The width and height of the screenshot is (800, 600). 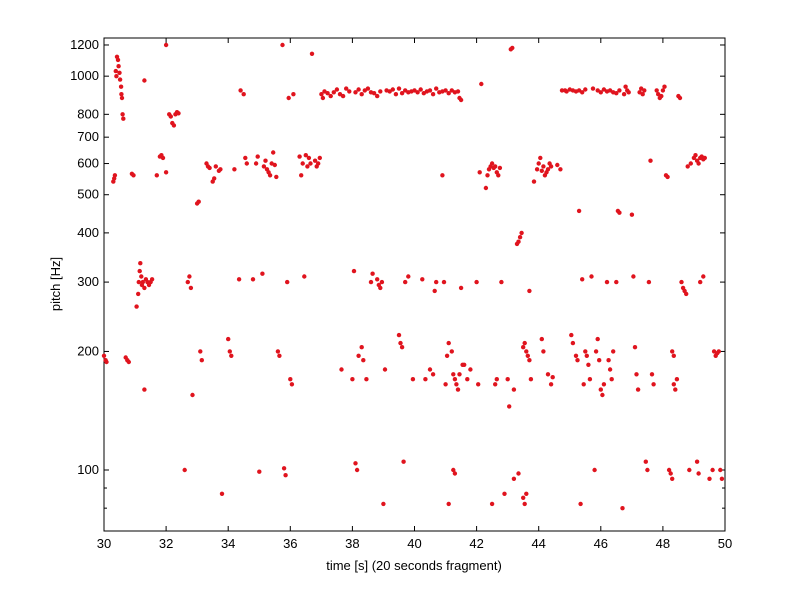 What do you see at coordinates (228, 543) in the screenshot?
I see `x-tick-label: 34` at bounding box center [228, 543].